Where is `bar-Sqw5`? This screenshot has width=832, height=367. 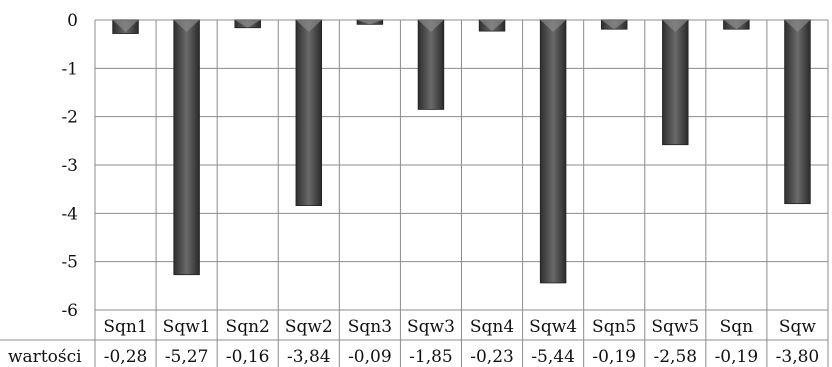
bar-Sqw5 is located at coordinates (675, 82).